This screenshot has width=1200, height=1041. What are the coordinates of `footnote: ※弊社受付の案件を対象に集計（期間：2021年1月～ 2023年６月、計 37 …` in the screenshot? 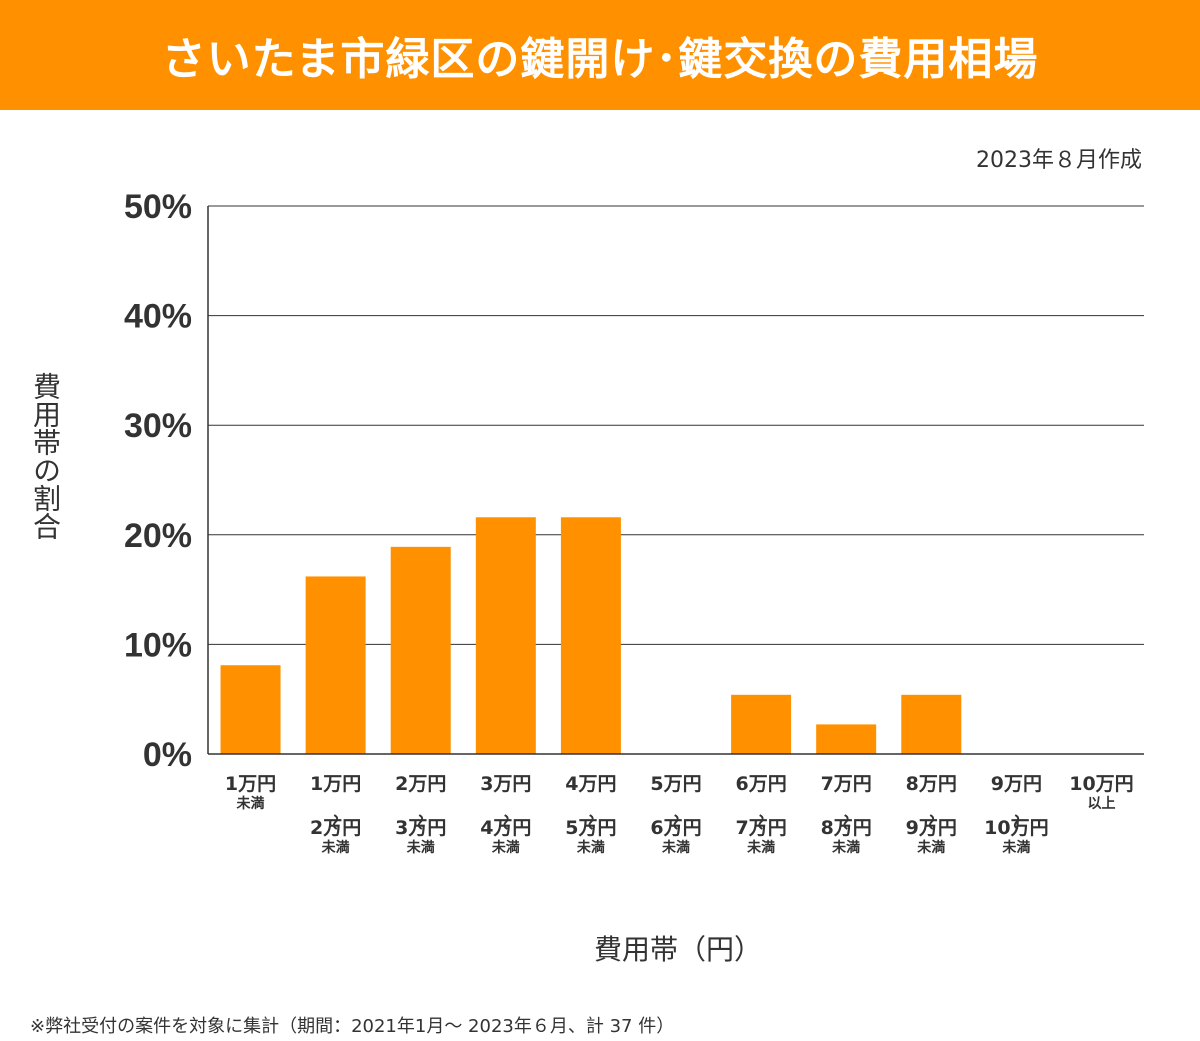 It's located at (352, 1026).